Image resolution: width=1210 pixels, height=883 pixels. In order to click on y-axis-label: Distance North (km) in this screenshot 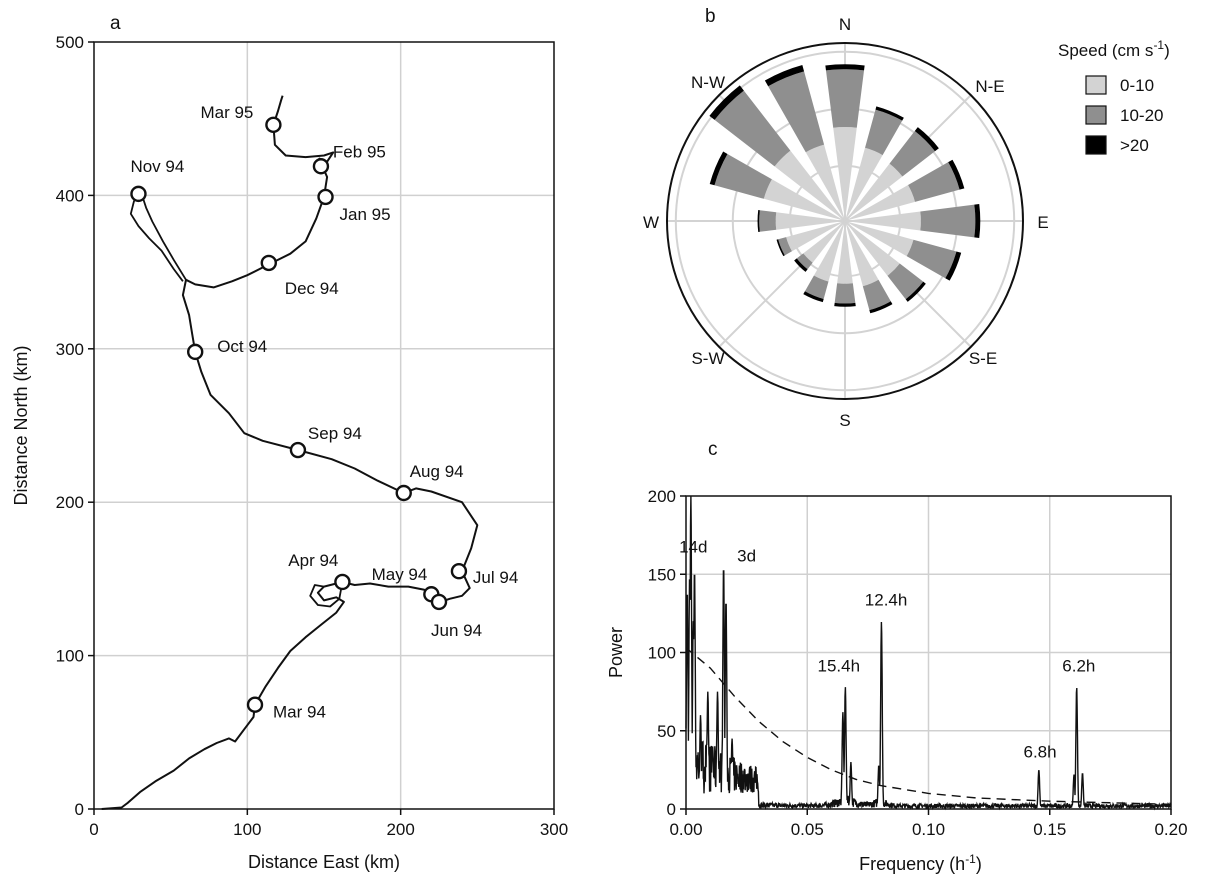, I will do `click(21, 425)`.